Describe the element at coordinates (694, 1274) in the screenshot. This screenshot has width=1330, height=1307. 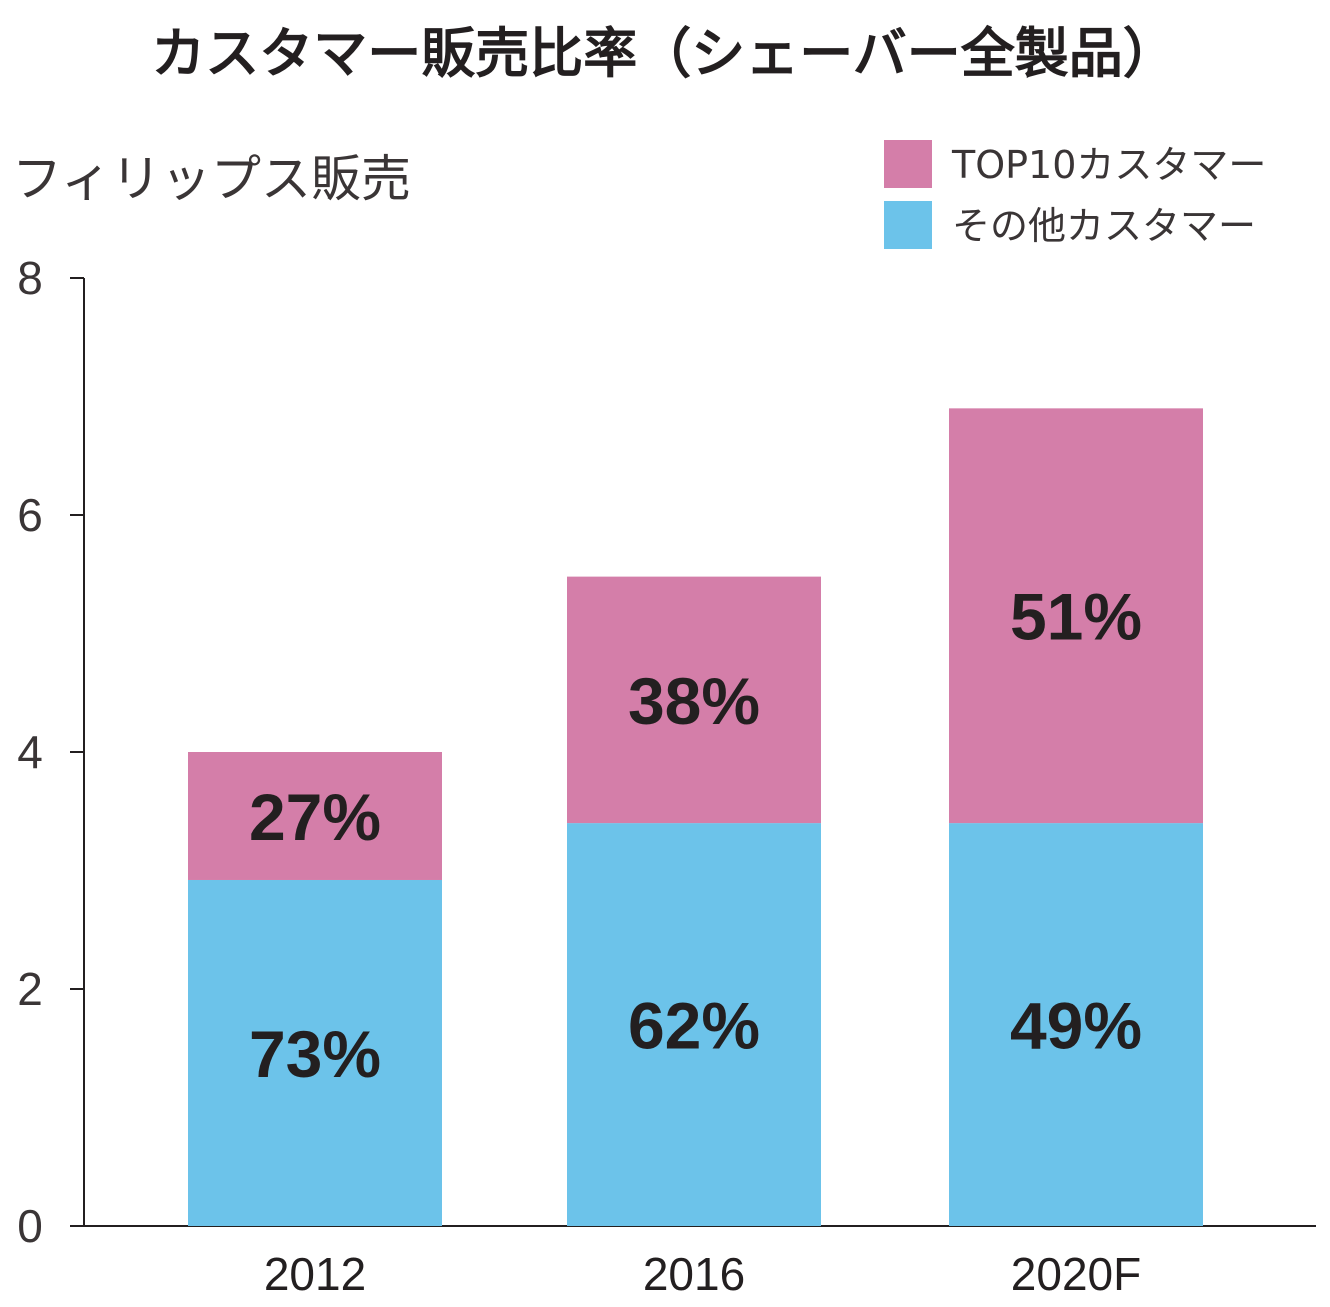
I see `x-tick-label: 2016` at that location.